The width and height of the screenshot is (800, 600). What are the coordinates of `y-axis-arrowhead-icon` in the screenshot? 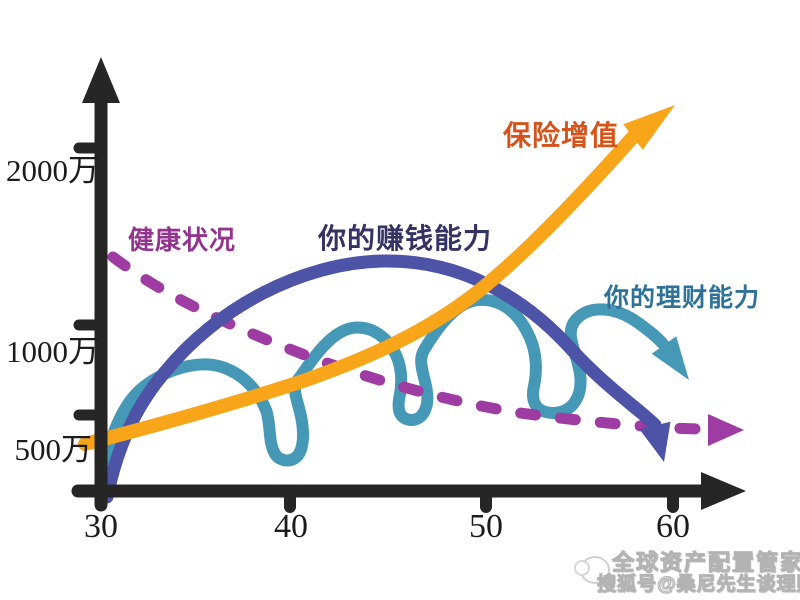 It's located at (101, 80).